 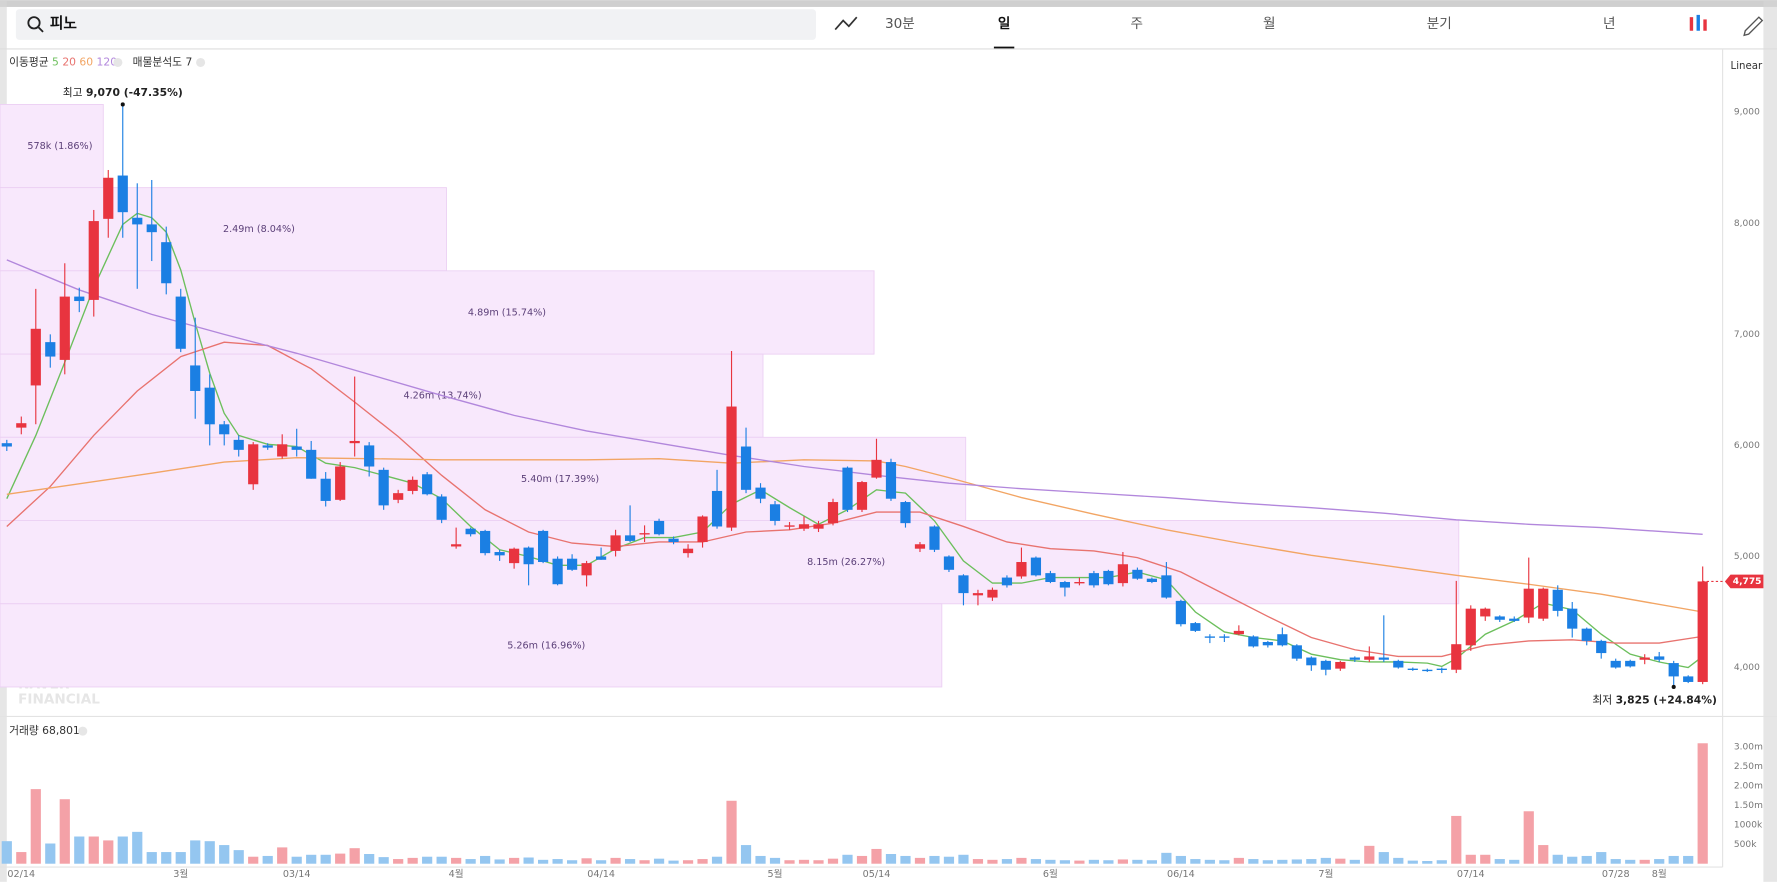 I want to click on volume-tick-label: 2.00m, so click(x=1748, y=787).